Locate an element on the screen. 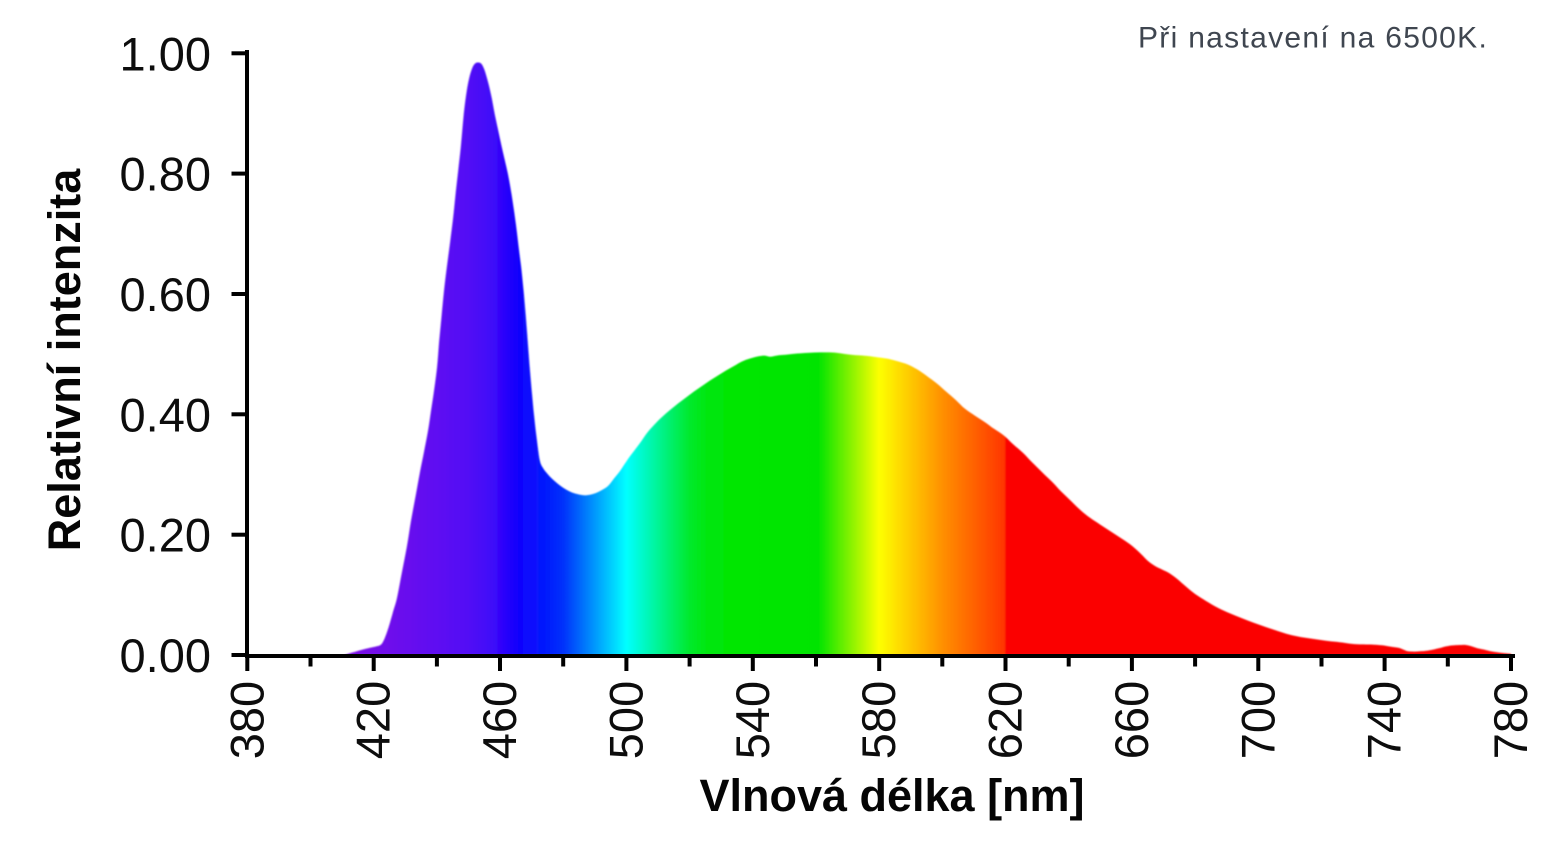  svg-text: 420 is located at coordinates (373, 720).